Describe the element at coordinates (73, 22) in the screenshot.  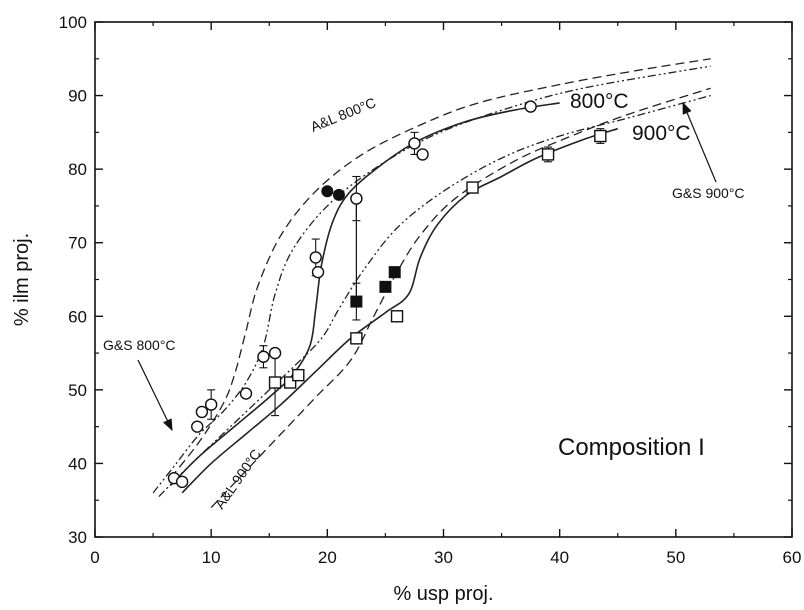
I see `y-tick-label: 100` at that location.